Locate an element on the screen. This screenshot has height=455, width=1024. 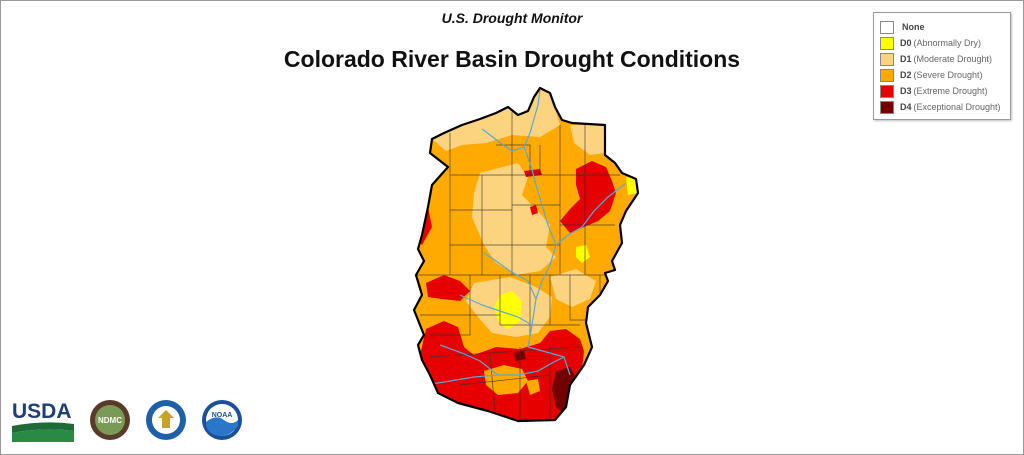
ndmc-logo-text: NDMC is located at coordinates (110, 420).